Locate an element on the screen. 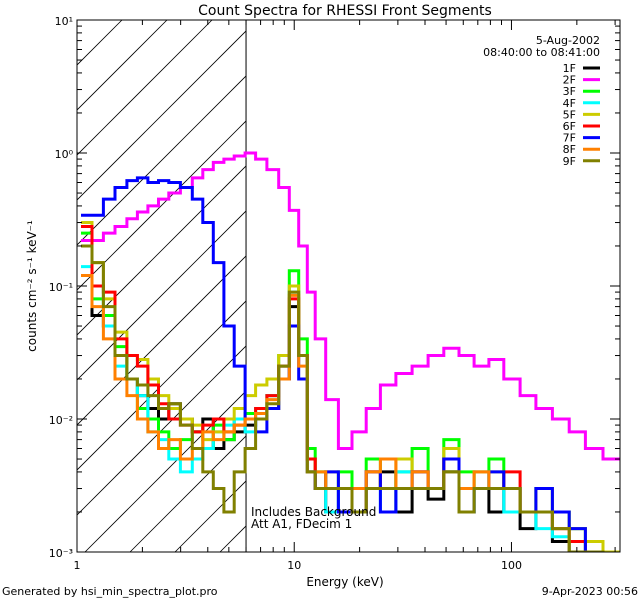  legend-date: 5-Aug-2002 is located at coordinates (568, 40).